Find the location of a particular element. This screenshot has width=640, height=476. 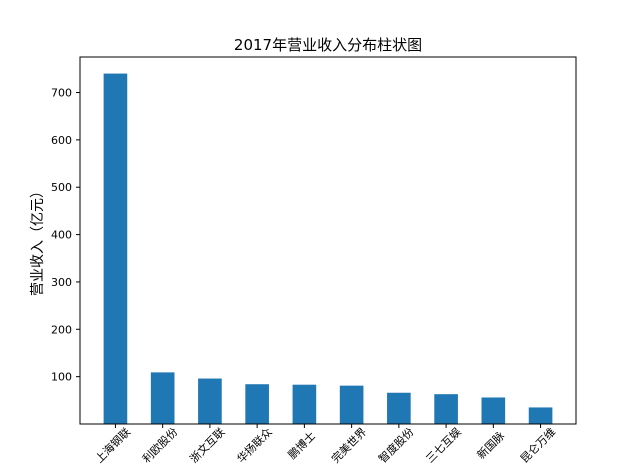

x-tick-label: 完美世界 is located at coordinates (348, 445).